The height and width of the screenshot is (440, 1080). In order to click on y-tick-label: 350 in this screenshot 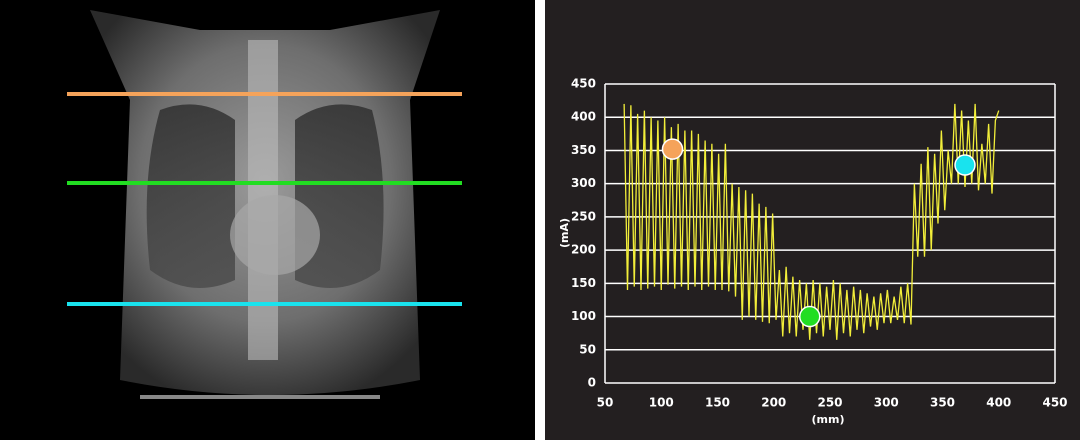, I will do `click(583, 150)`.